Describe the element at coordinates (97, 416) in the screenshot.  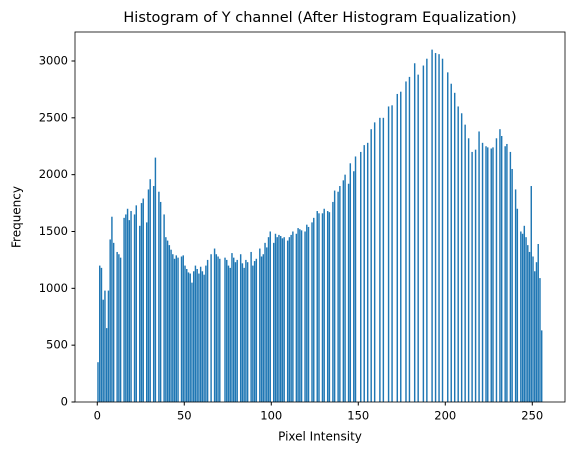
I see `x-tick-label: 0` at that location.